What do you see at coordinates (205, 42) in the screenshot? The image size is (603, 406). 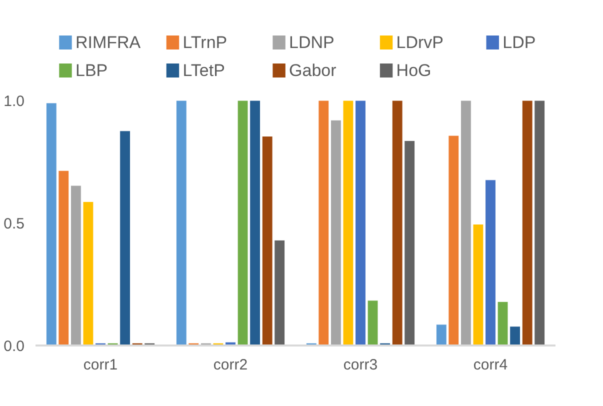 I see `legend-label: LTrnP` at bounding box center [205, 42].